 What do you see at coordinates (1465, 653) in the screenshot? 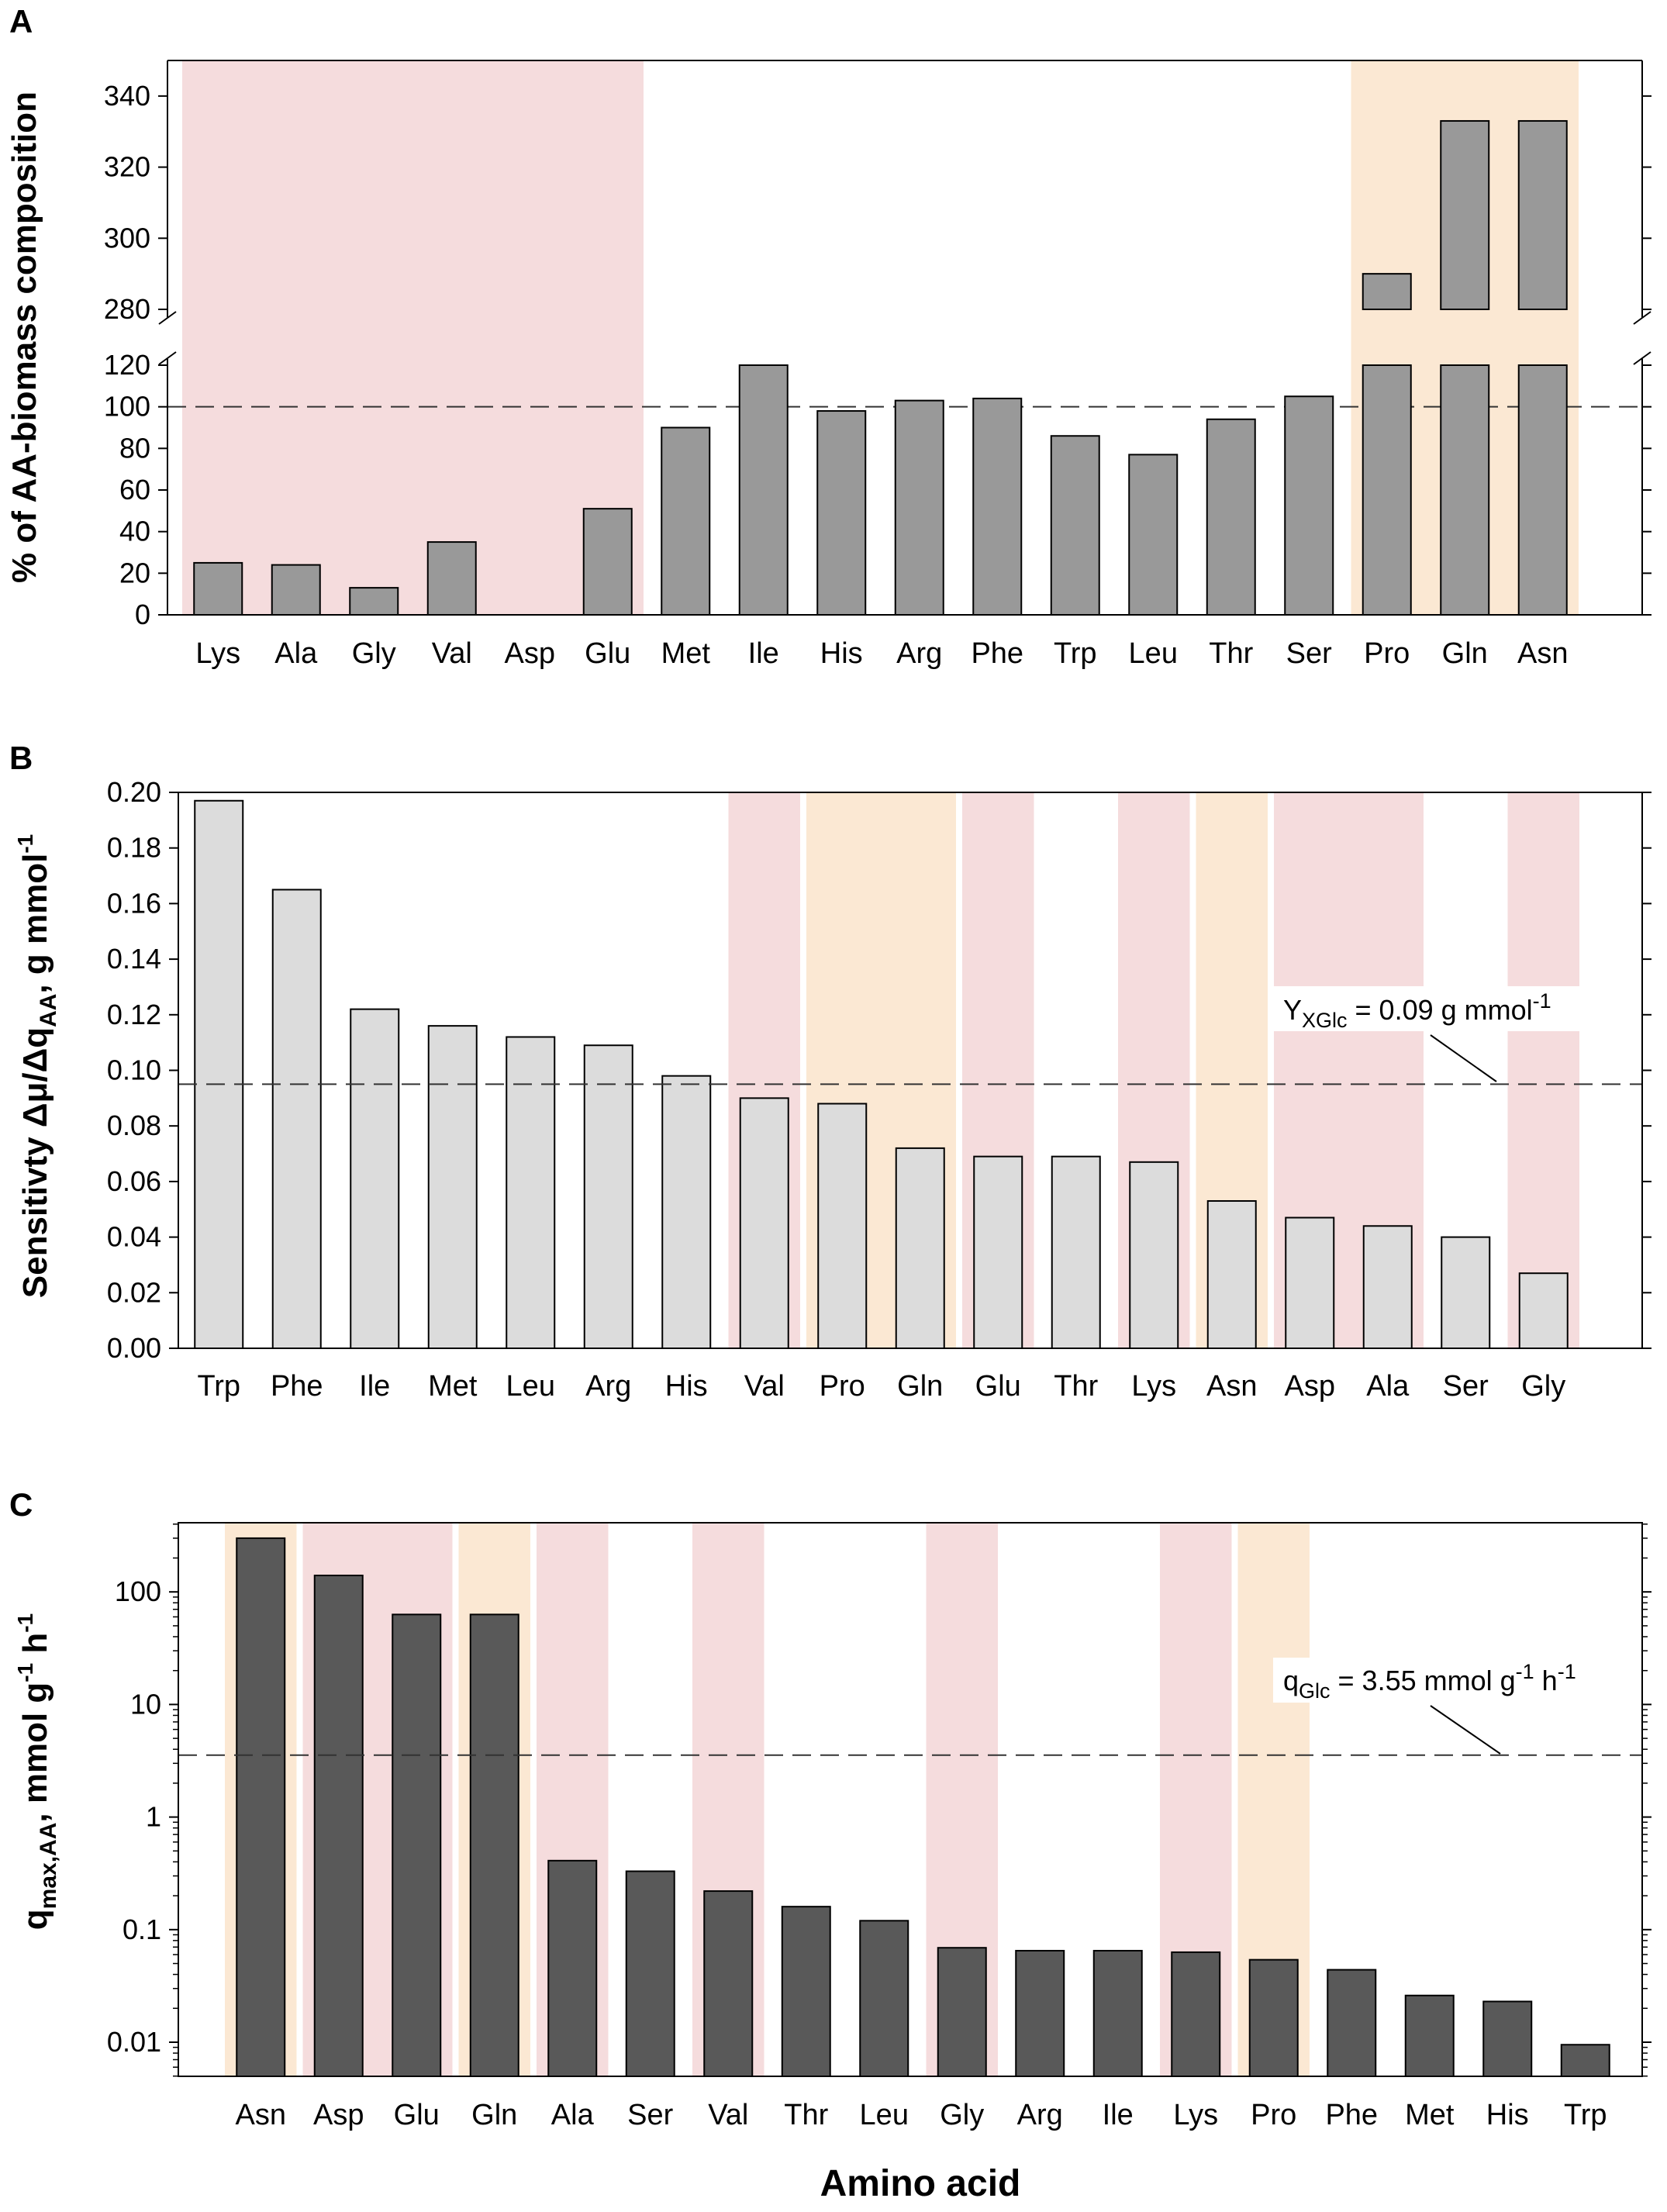
I see `panel-a-tick-label-gln: Gln` at bounding box center [1465, 653].